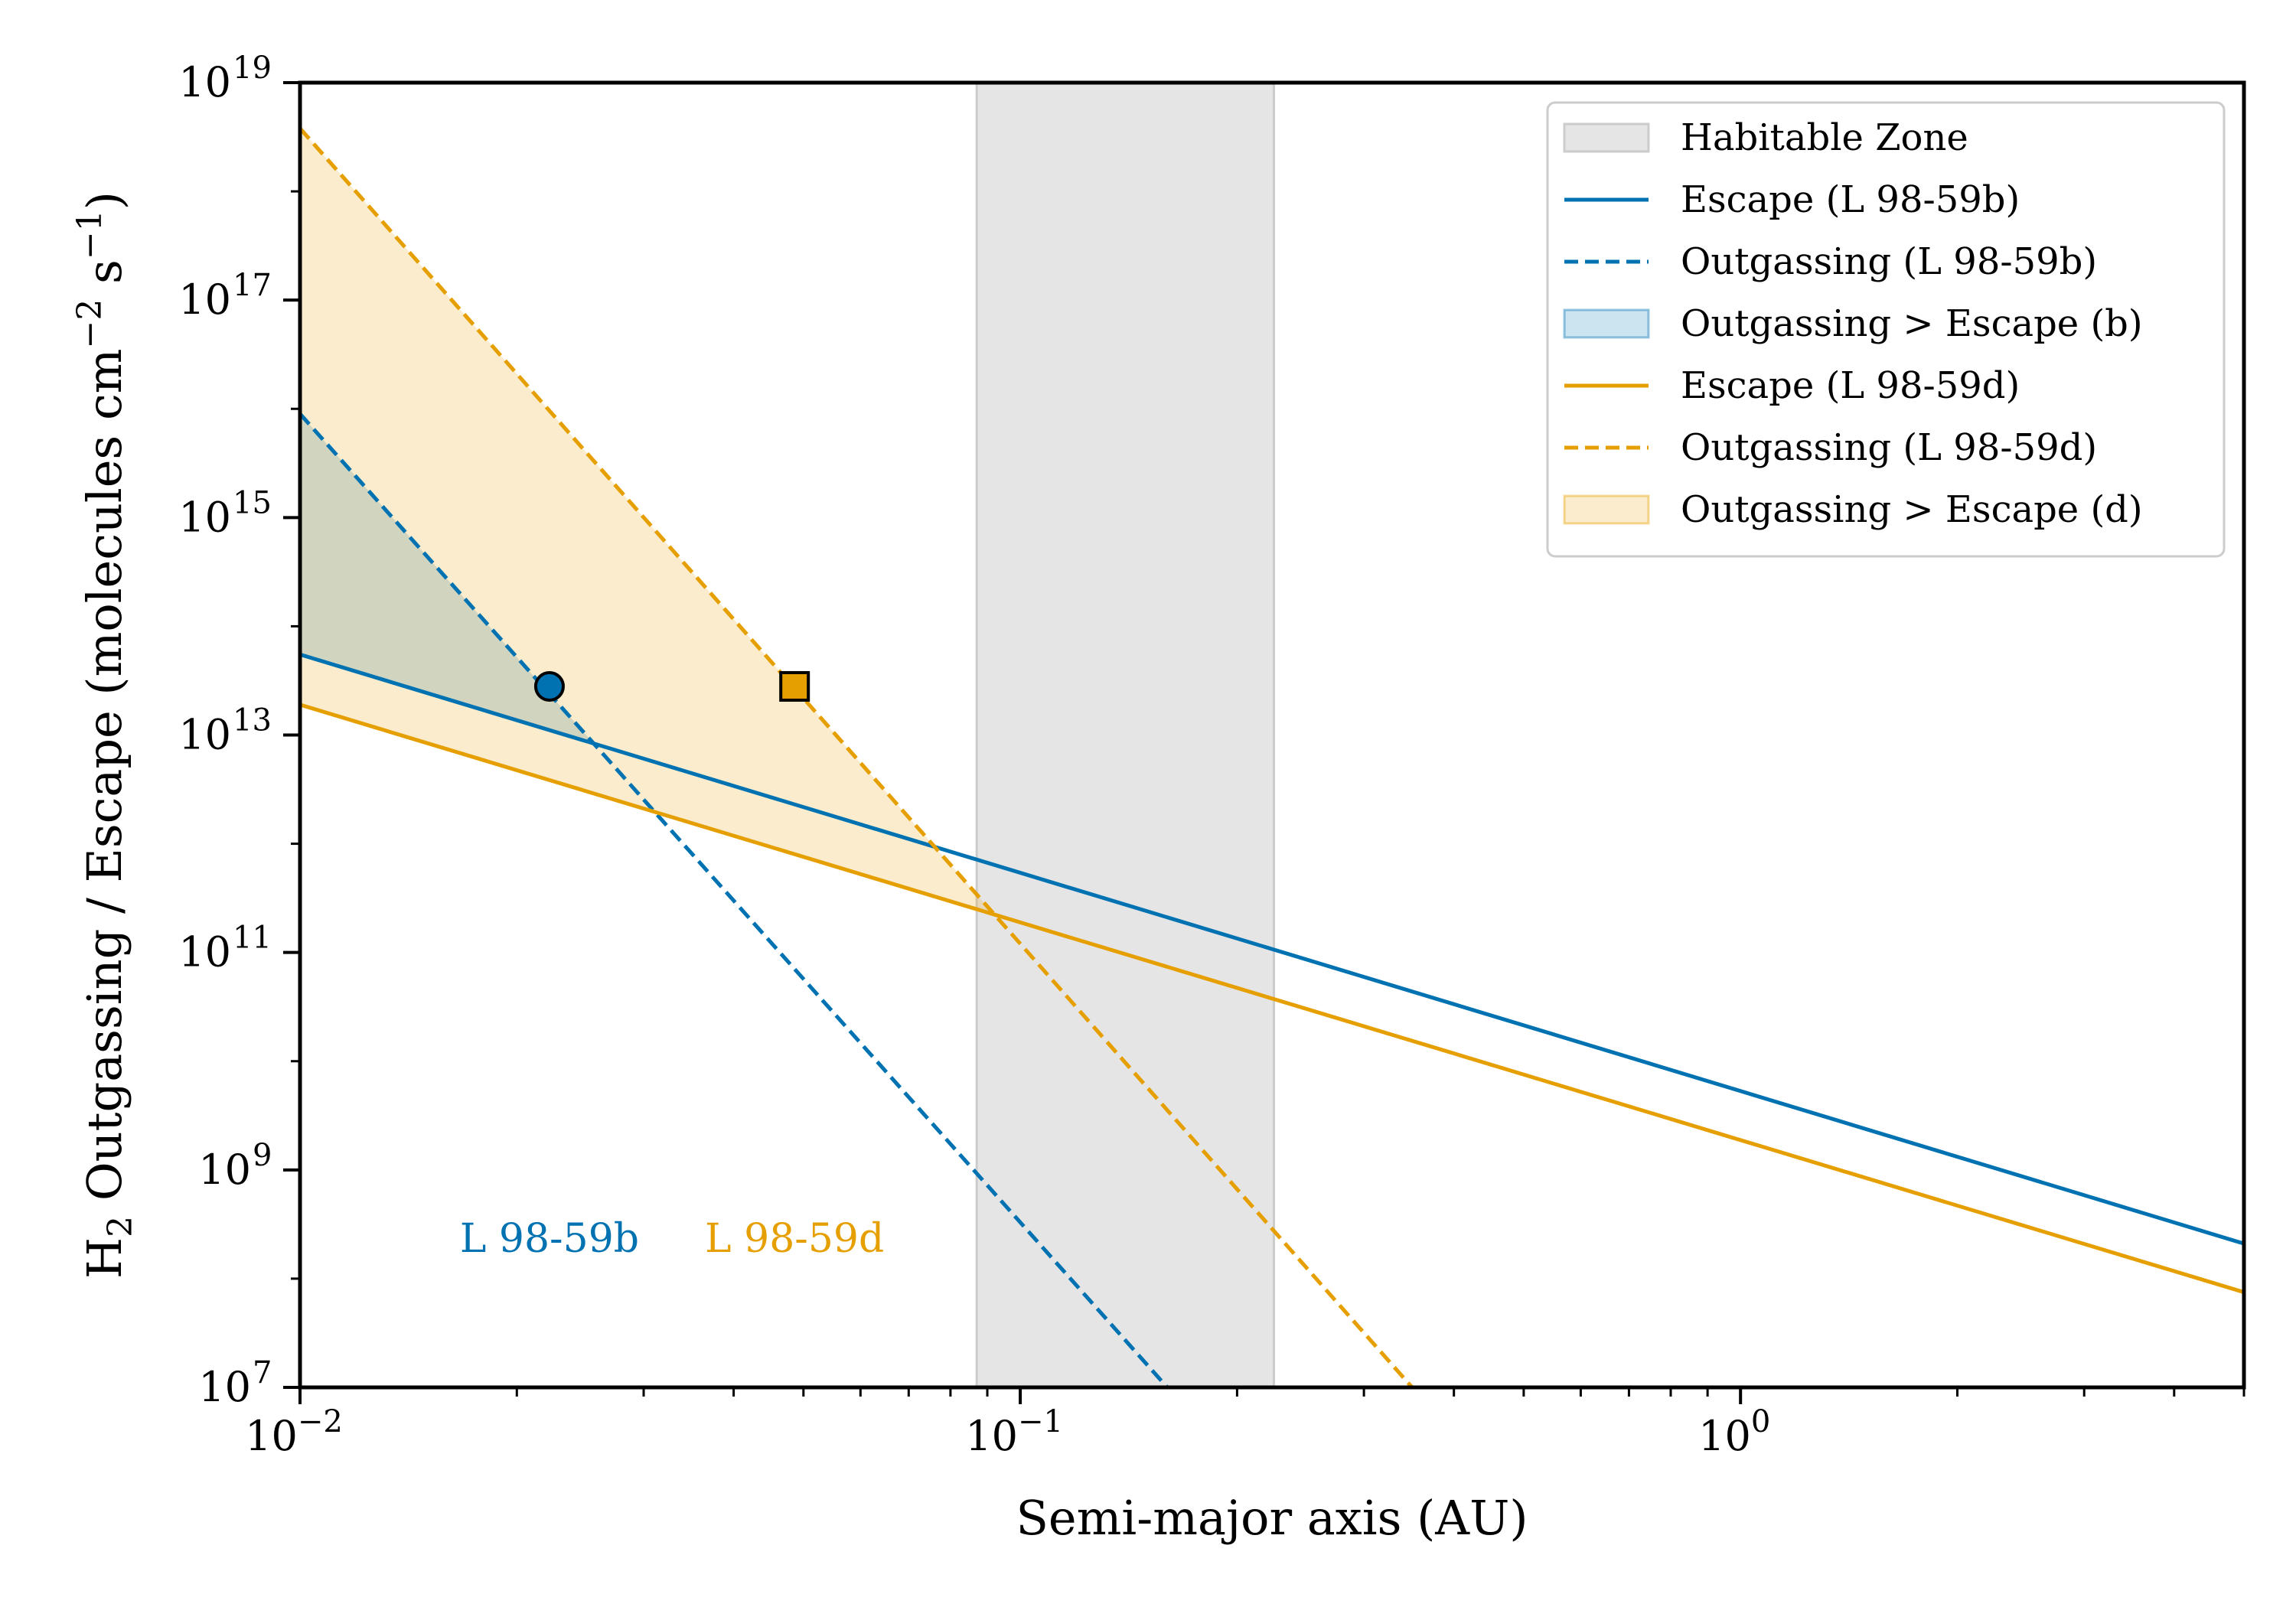  What do you see at coordinates (549, 686) in the screenshot?
I see `marker-b` at bounding box center [549, 686].